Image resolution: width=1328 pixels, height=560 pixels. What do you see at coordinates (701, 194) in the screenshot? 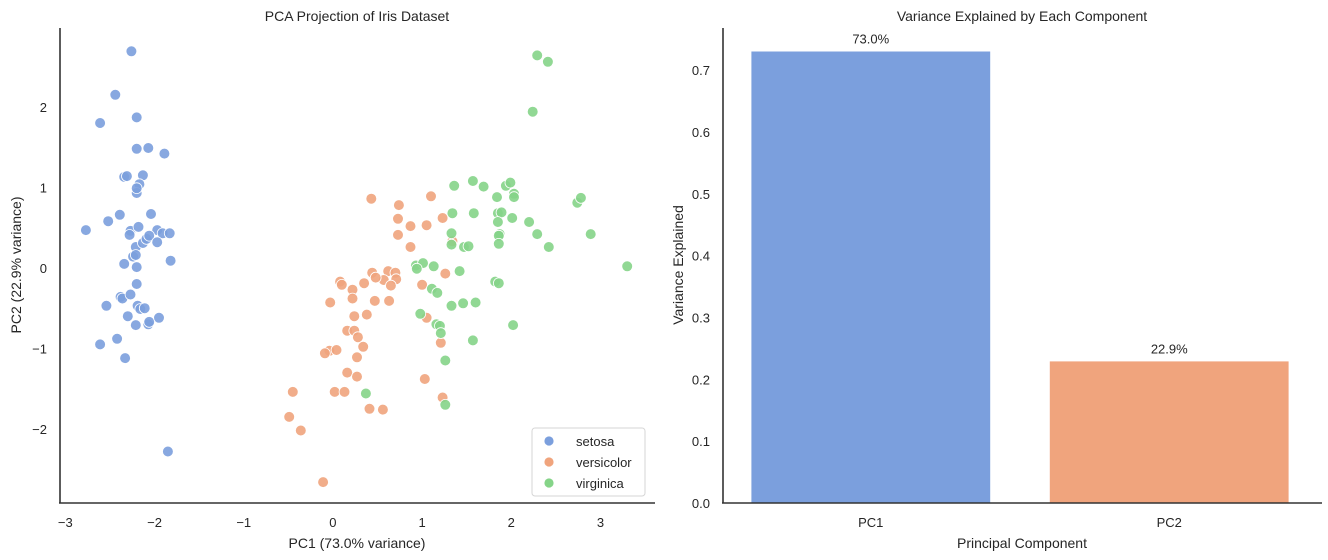
I see `bar-y-tick-label: 0.5` at bounding box center [701, 194].